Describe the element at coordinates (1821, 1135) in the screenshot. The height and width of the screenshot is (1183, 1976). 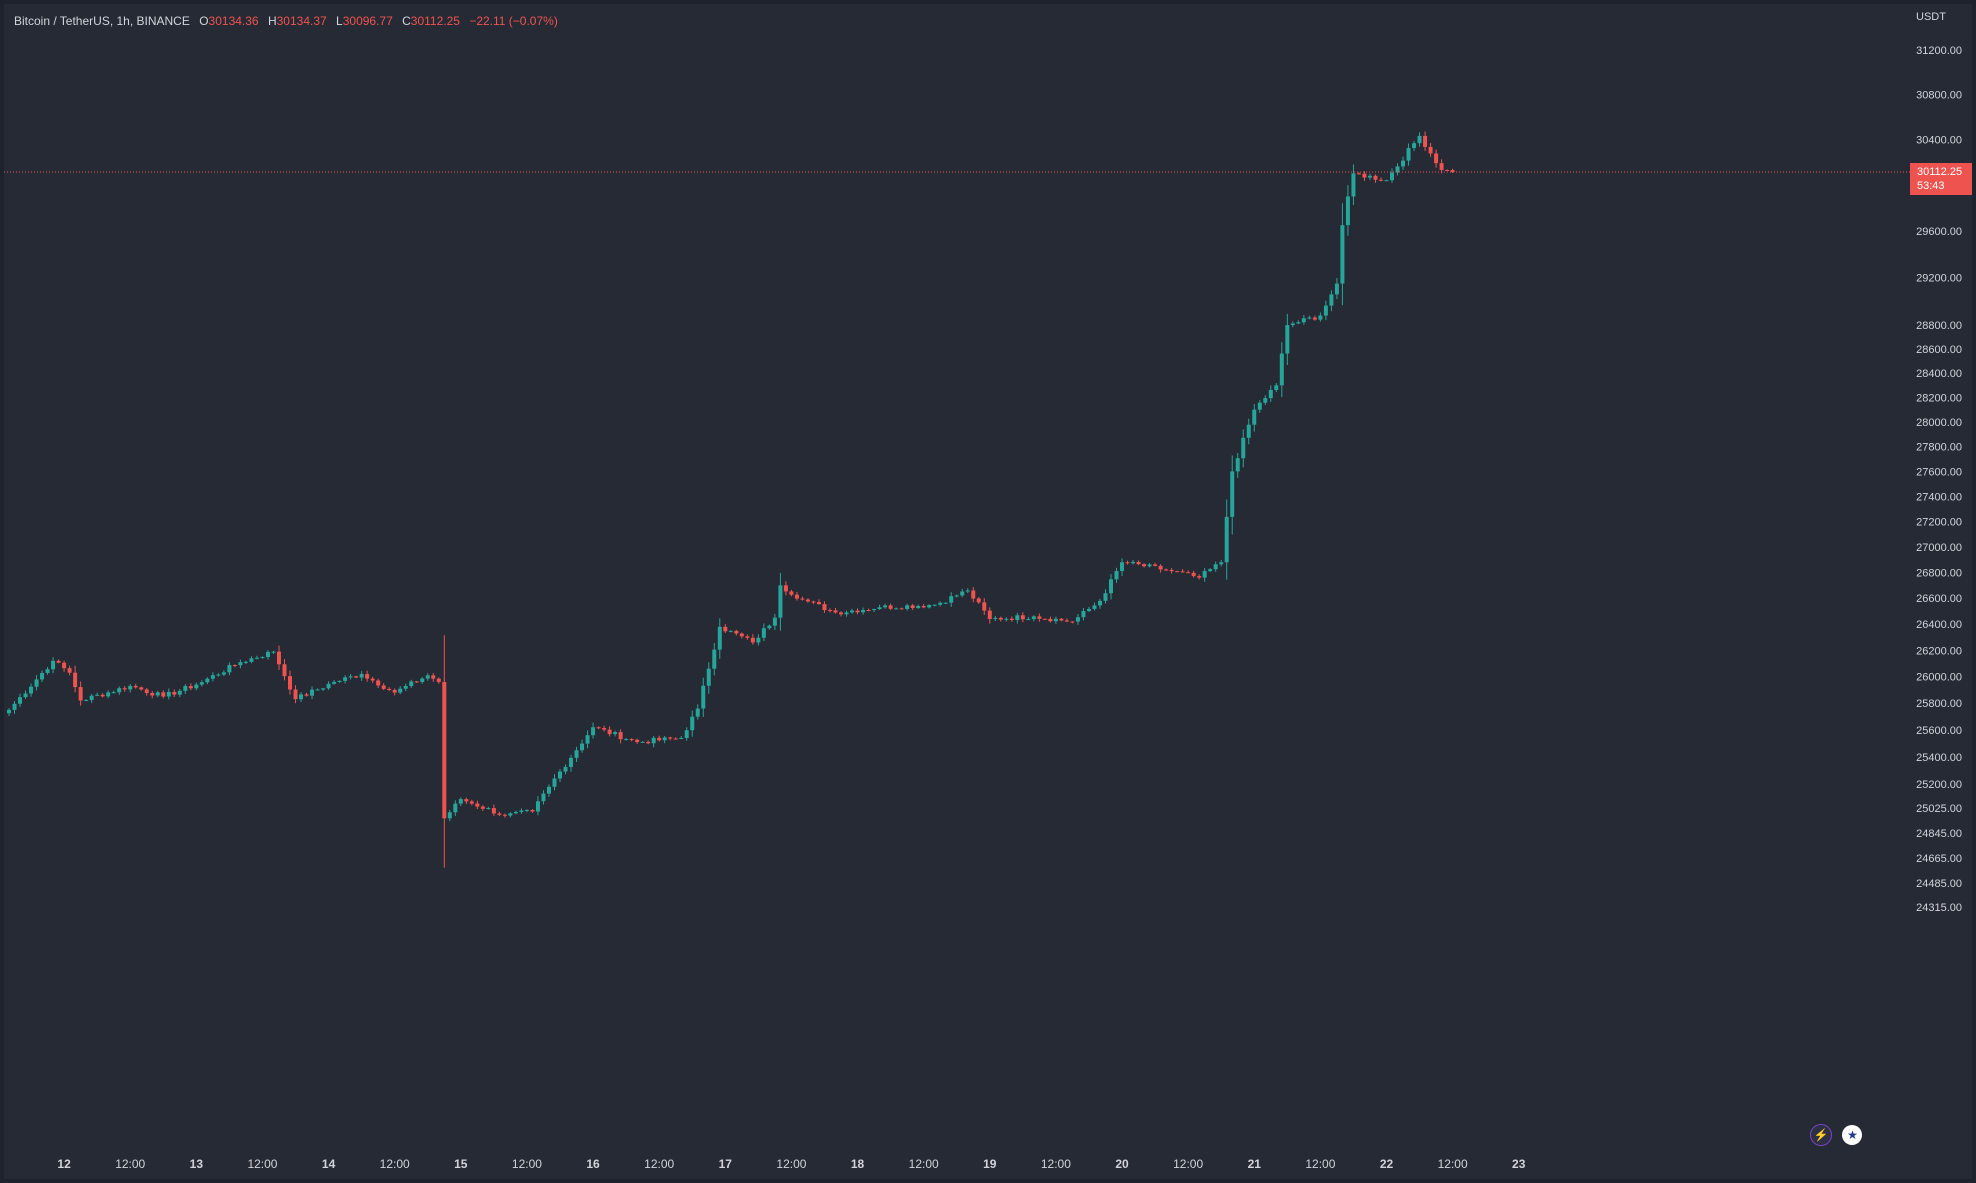
I see `lightning-icon: ⚡` at that location.